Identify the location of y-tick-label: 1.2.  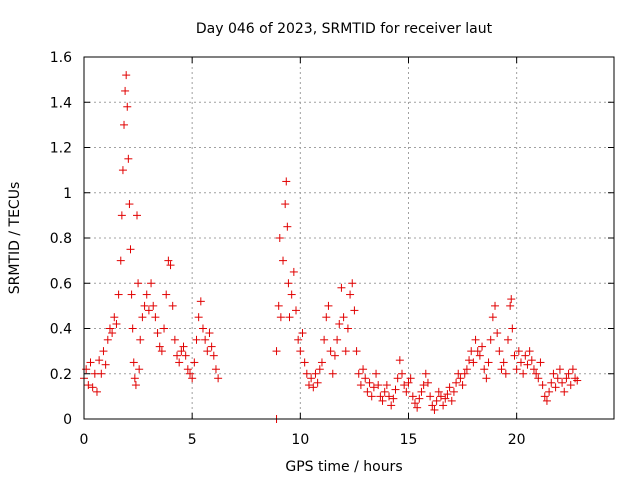
(61, 149).